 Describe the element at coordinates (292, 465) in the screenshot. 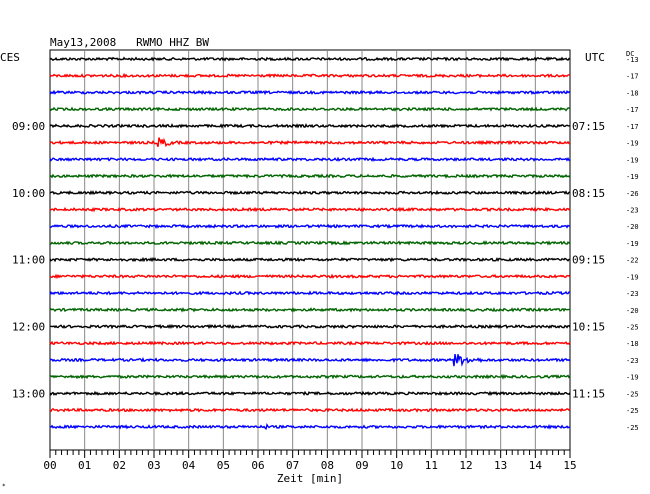

I see `x-tick-label: 07` at that location.